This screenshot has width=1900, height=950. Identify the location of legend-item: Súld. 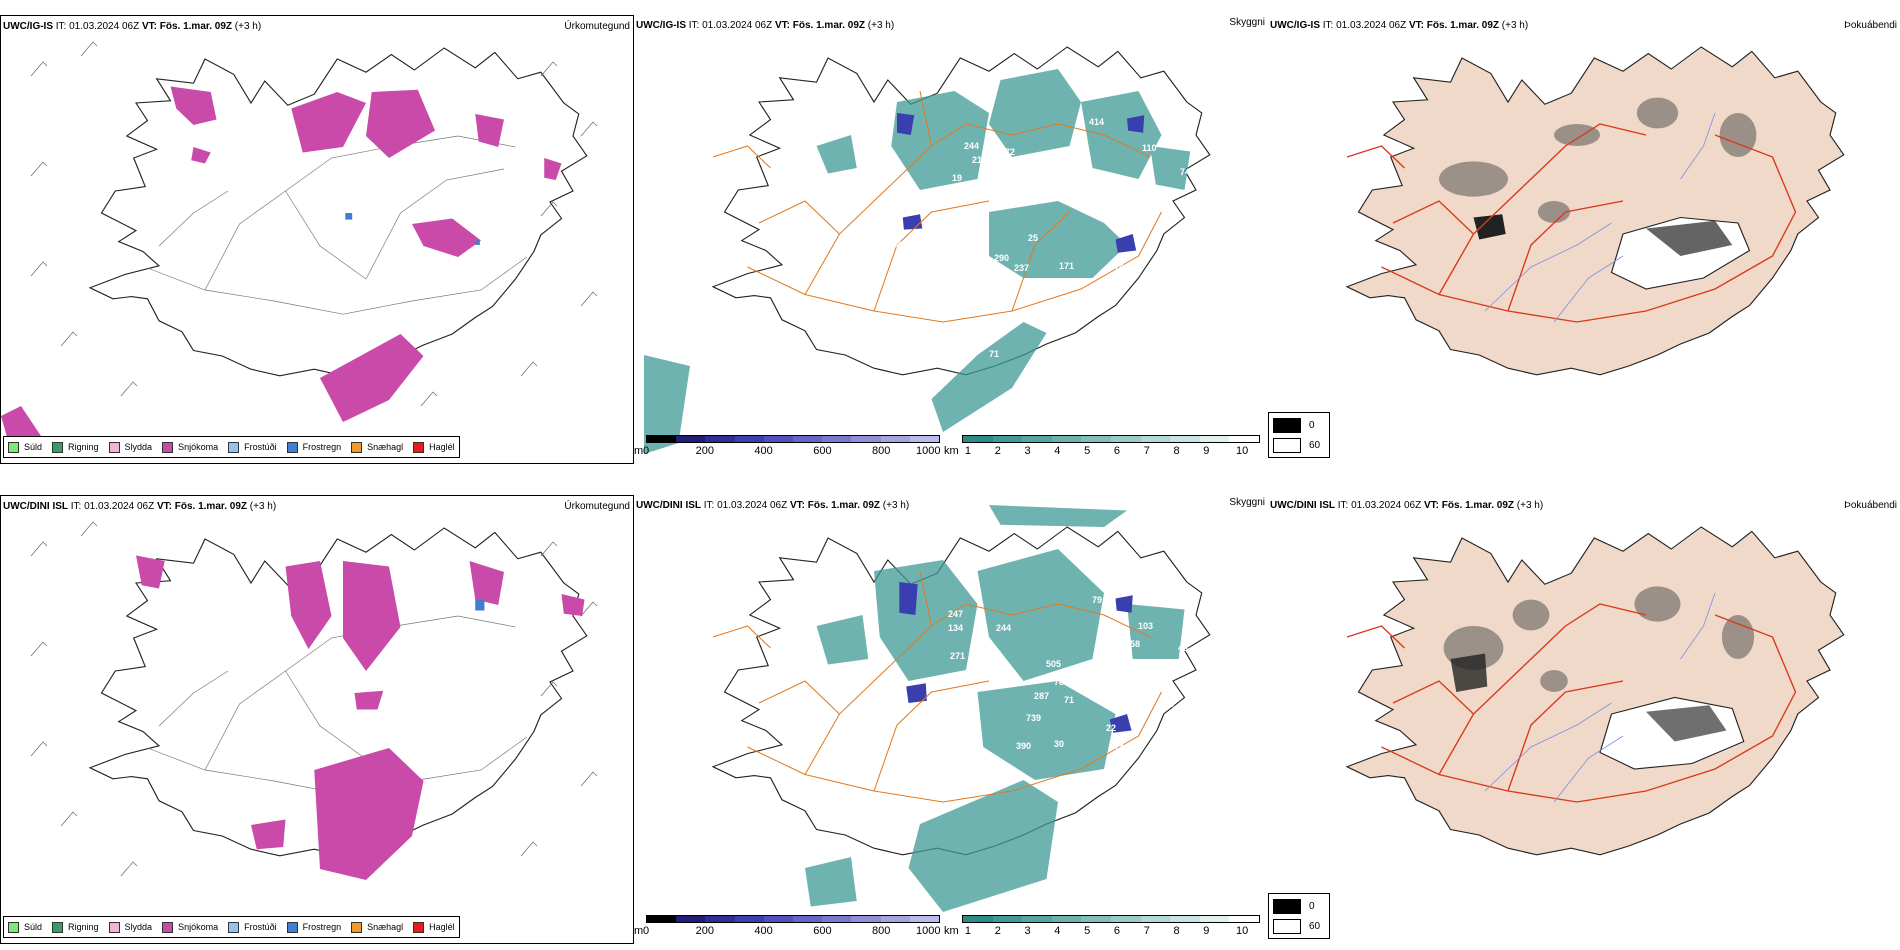
(25, 927).